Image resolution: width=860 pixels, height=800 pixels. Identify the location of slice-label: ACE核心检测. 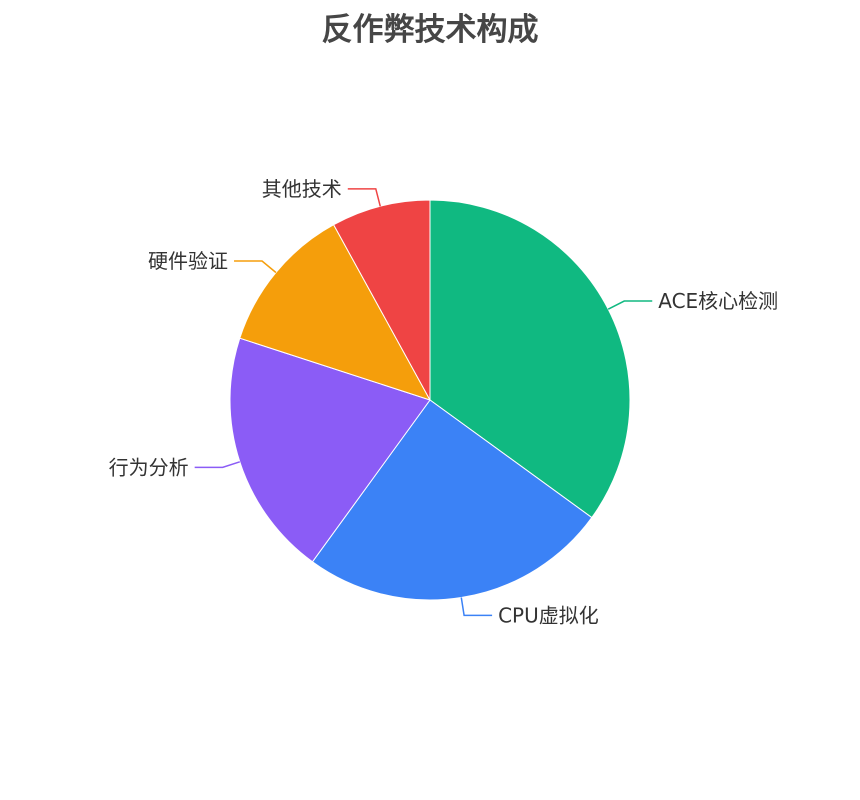
(718, 301).